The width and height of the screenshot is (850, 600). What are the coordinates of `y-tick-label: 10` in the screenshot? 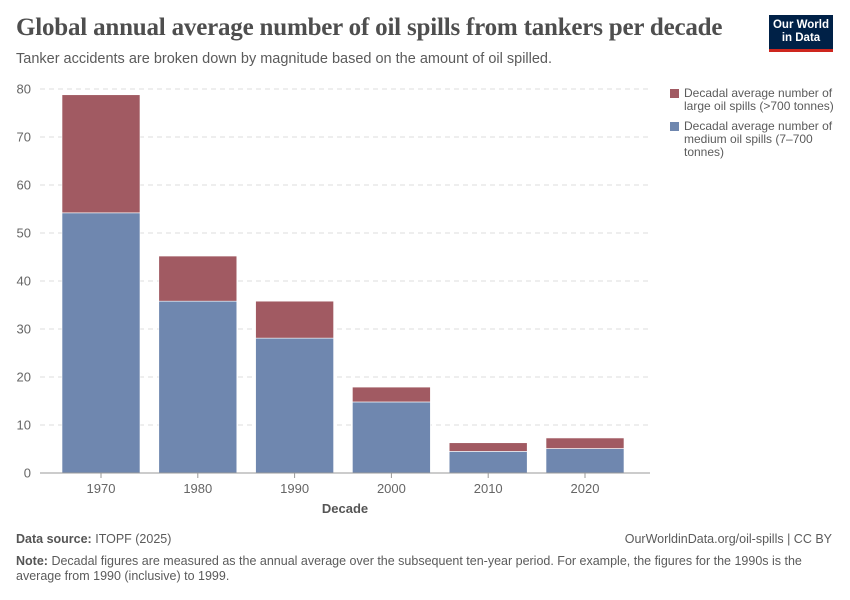 It's located at (24, 425).